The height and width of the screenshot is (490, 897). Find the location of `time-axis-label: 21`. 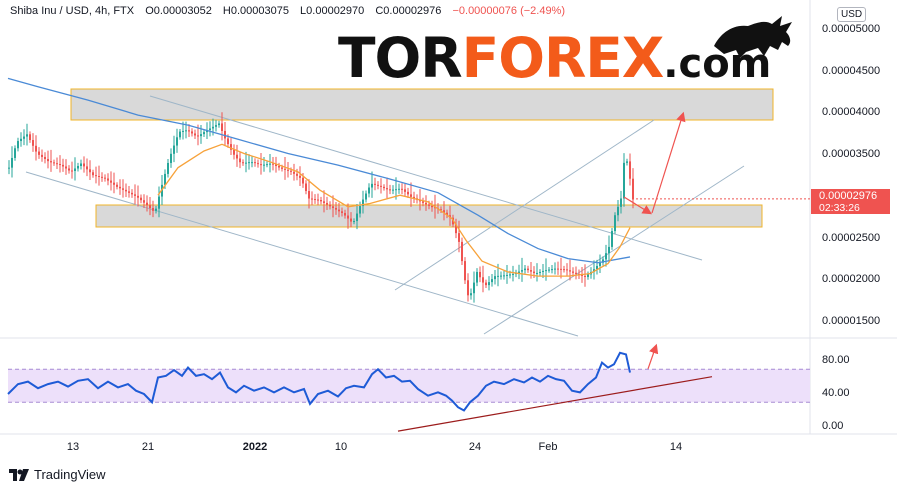

time-axis-label: 21 is located at coordinates (148, 447).